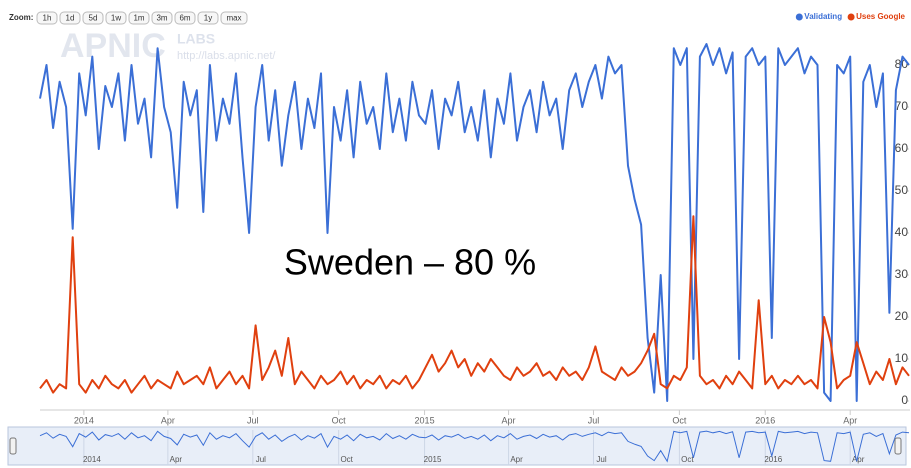 The width and height of the screenshot is (911, 468). What do you see at coordinates (902, 274) in the screenshot?
I see `y-tick-label: 30` at bounding box center [902, 274].